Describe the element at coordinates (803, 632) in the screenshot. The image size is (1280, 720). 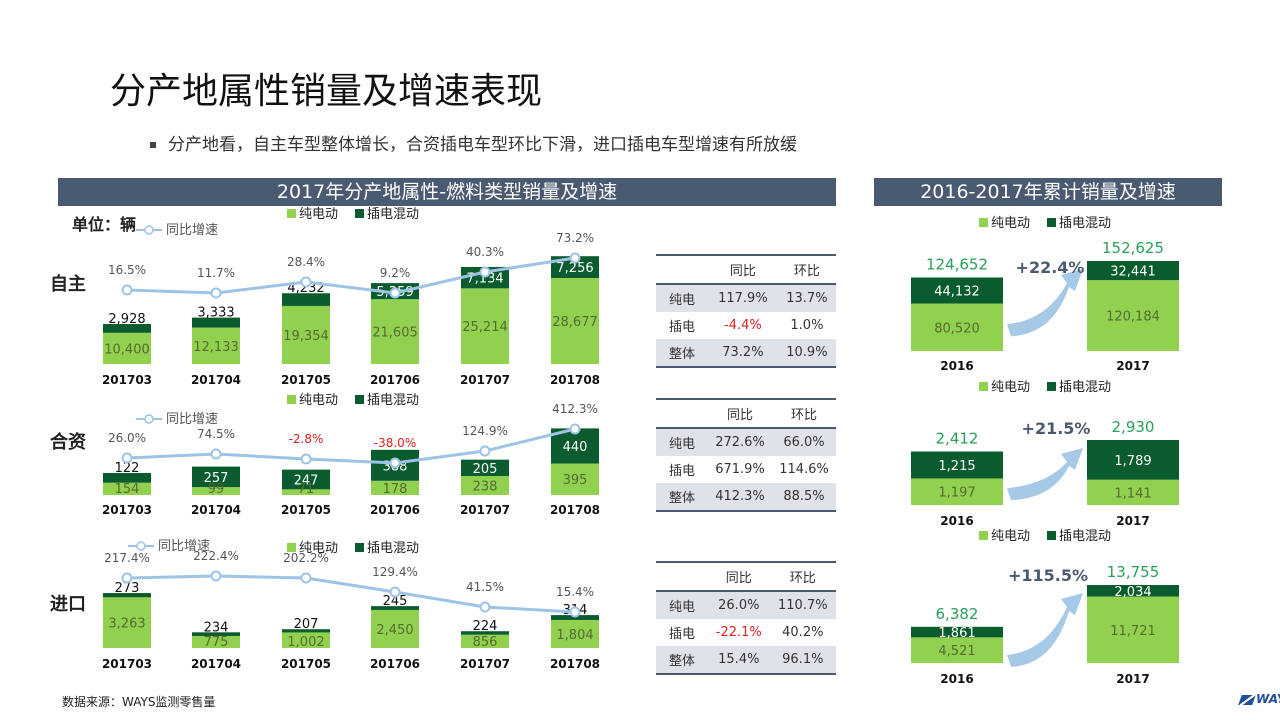
I see `table-cell-mom: 40.2%` at that location.